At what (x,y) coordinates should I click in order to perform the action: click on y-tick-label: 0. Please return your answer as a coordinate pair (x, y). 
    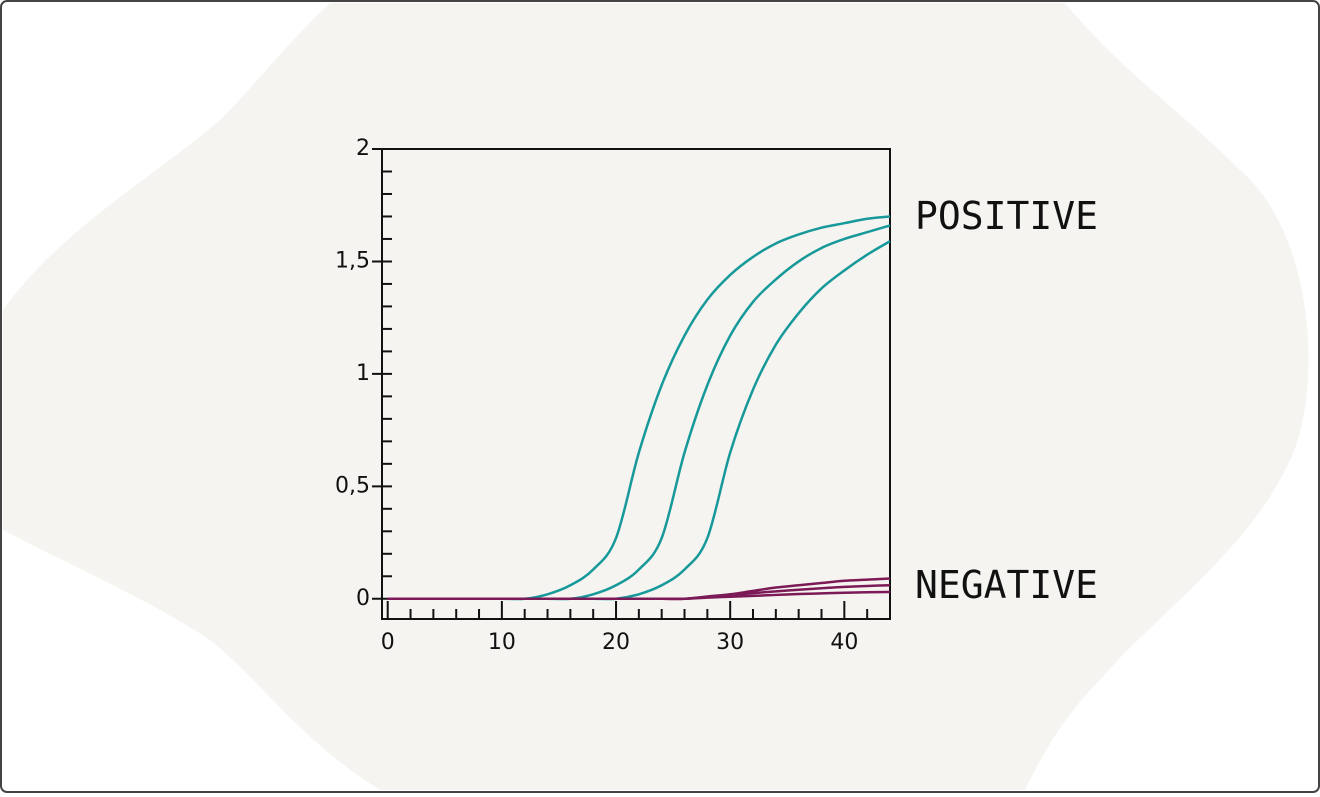
    Looking at the image, I should click on (363, 598).